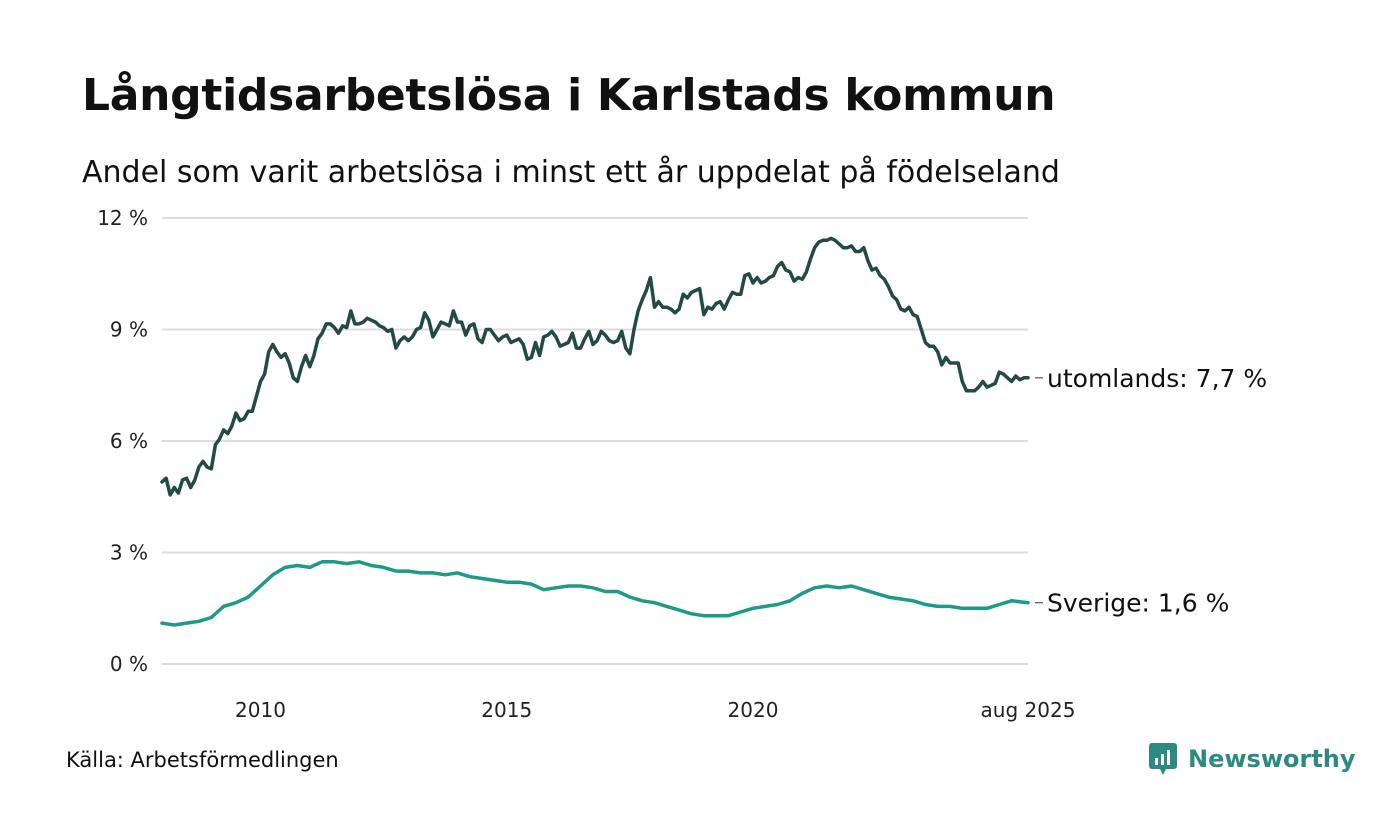  What do you see at coordinates (569, 95) in the screenshot?
I see `chart-title: Långtidsarbetslösa i Karlstads kommun` at bounding box center [569, 95].